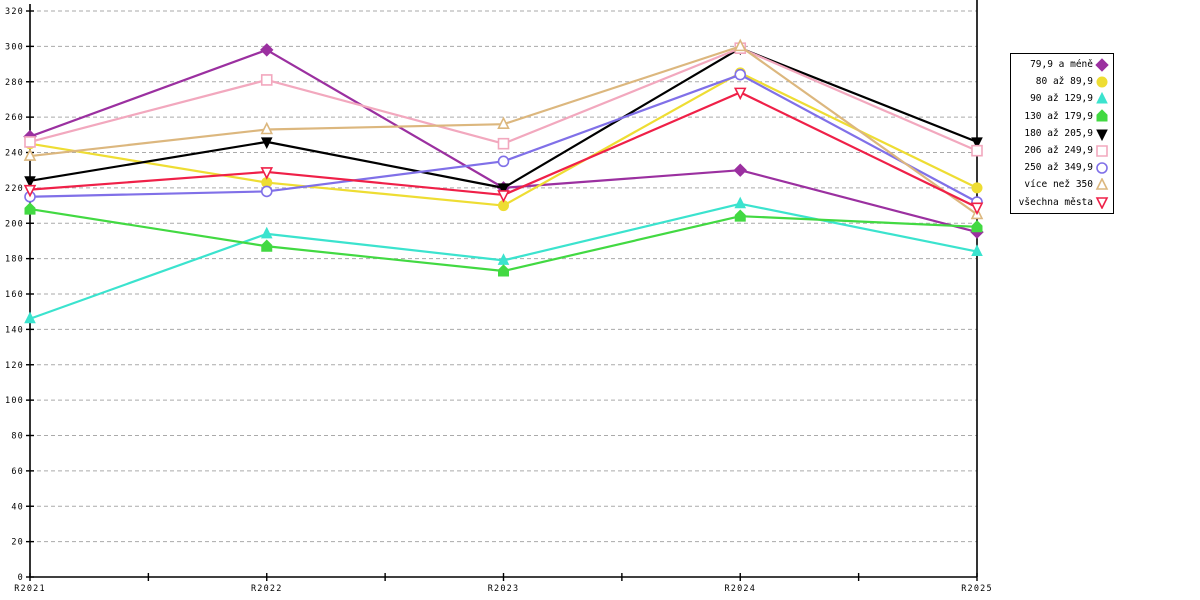 This screenshot has width=1200, height=600. What do you see at coordinates (14, 330) in the screenshot?
I see `y-axis-label: 140` at bounding box center [14, 330].